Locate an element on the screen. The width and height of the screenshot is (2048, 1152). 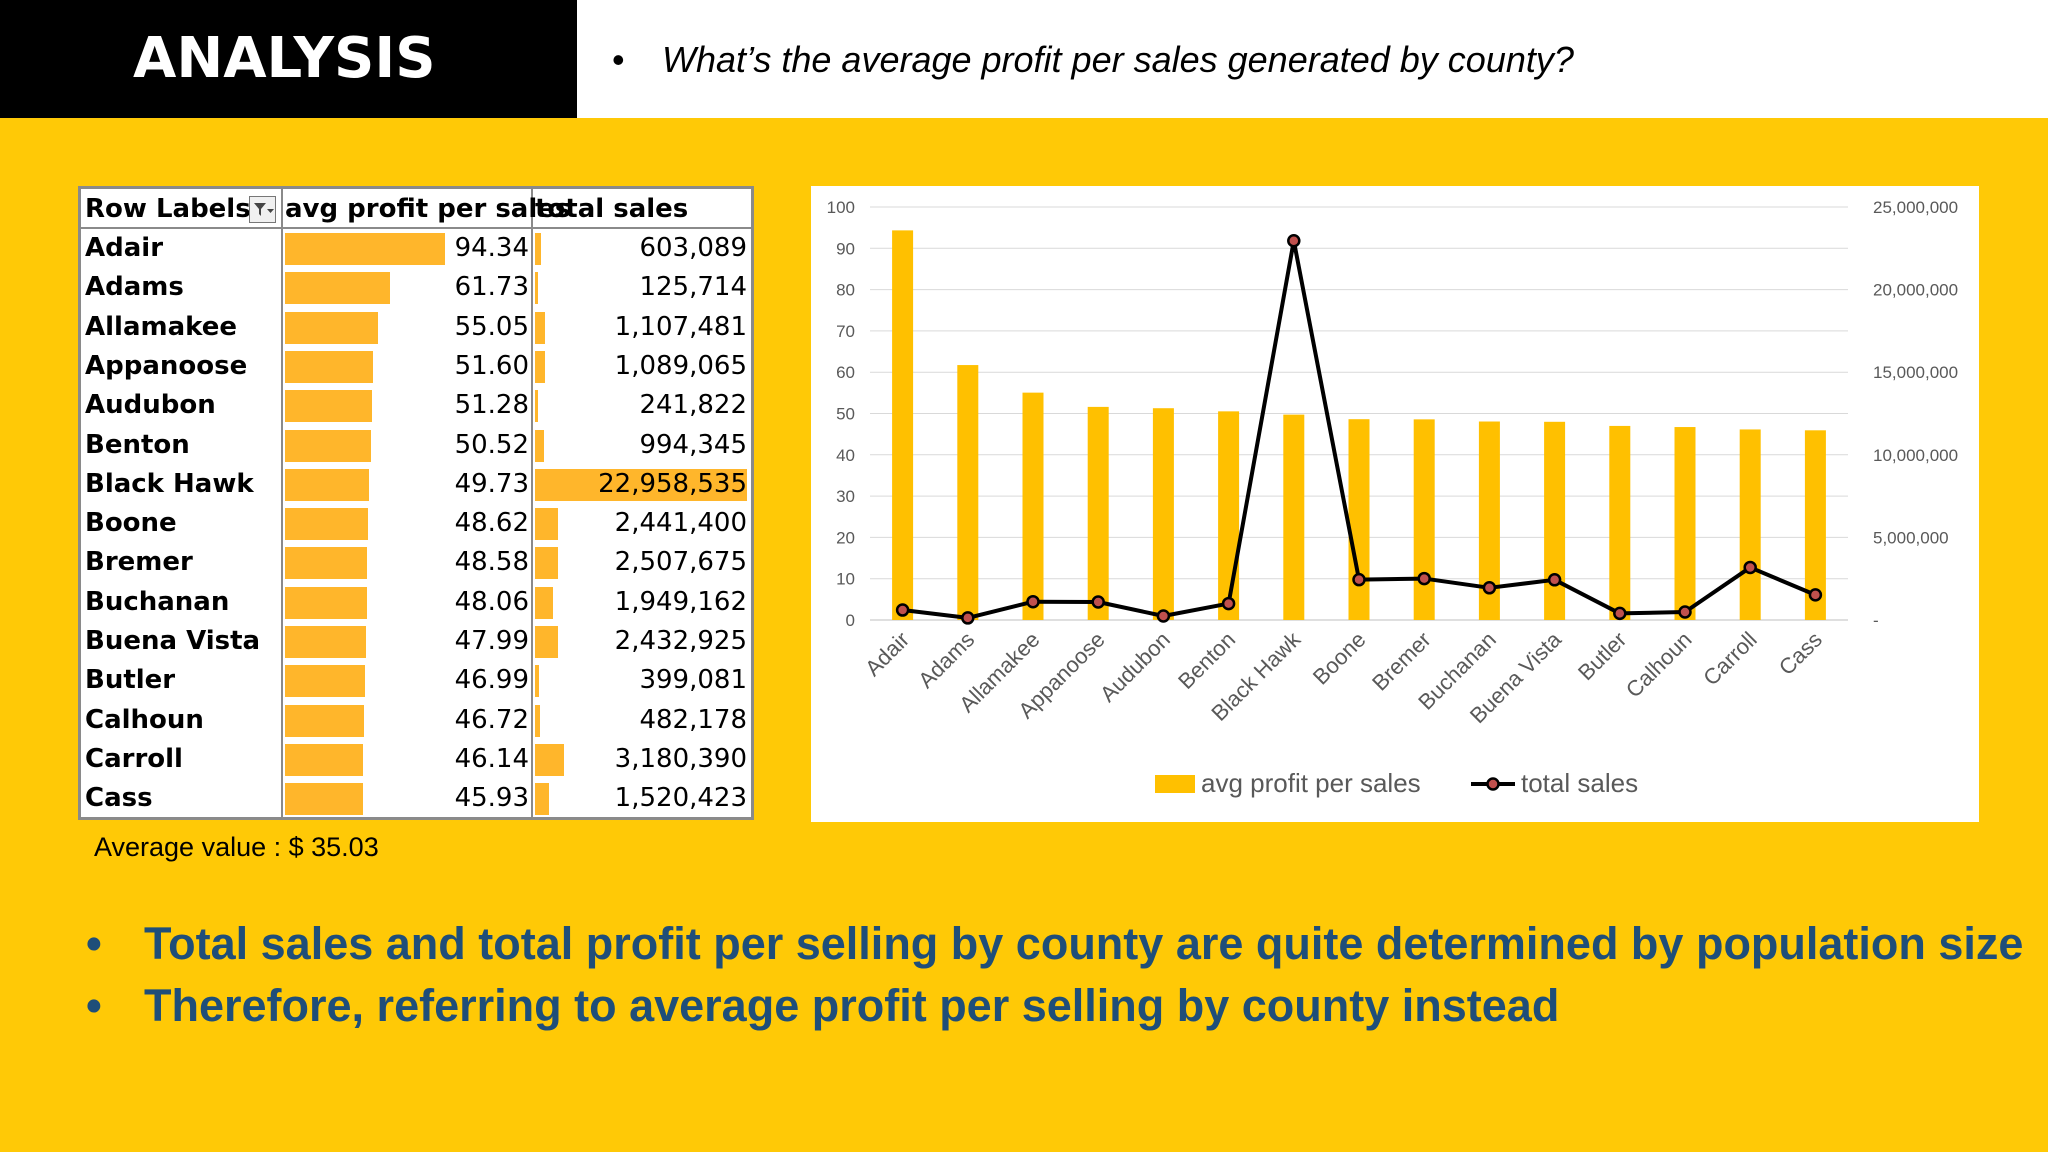
table-row: Bremer 48.58 2,507,675 is located at coordinates (416, 562).